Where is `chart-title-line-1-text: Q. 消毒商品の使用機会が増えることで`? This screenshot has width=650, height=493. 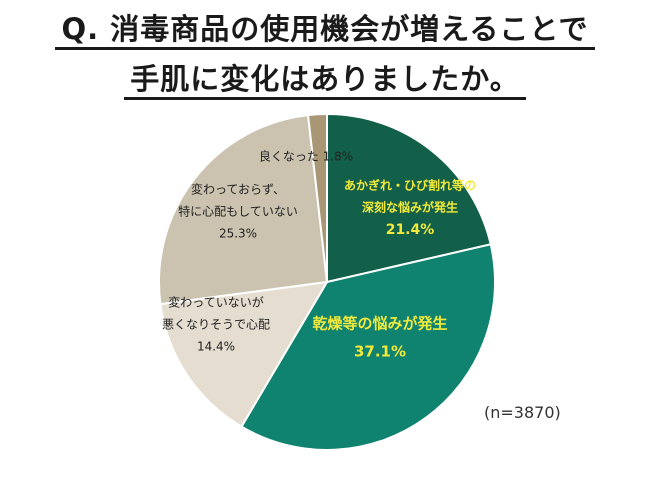
chart-title-line-1-text: Q. 消毒商品の使用機会が増えることで is located at coordinates (325, 31).